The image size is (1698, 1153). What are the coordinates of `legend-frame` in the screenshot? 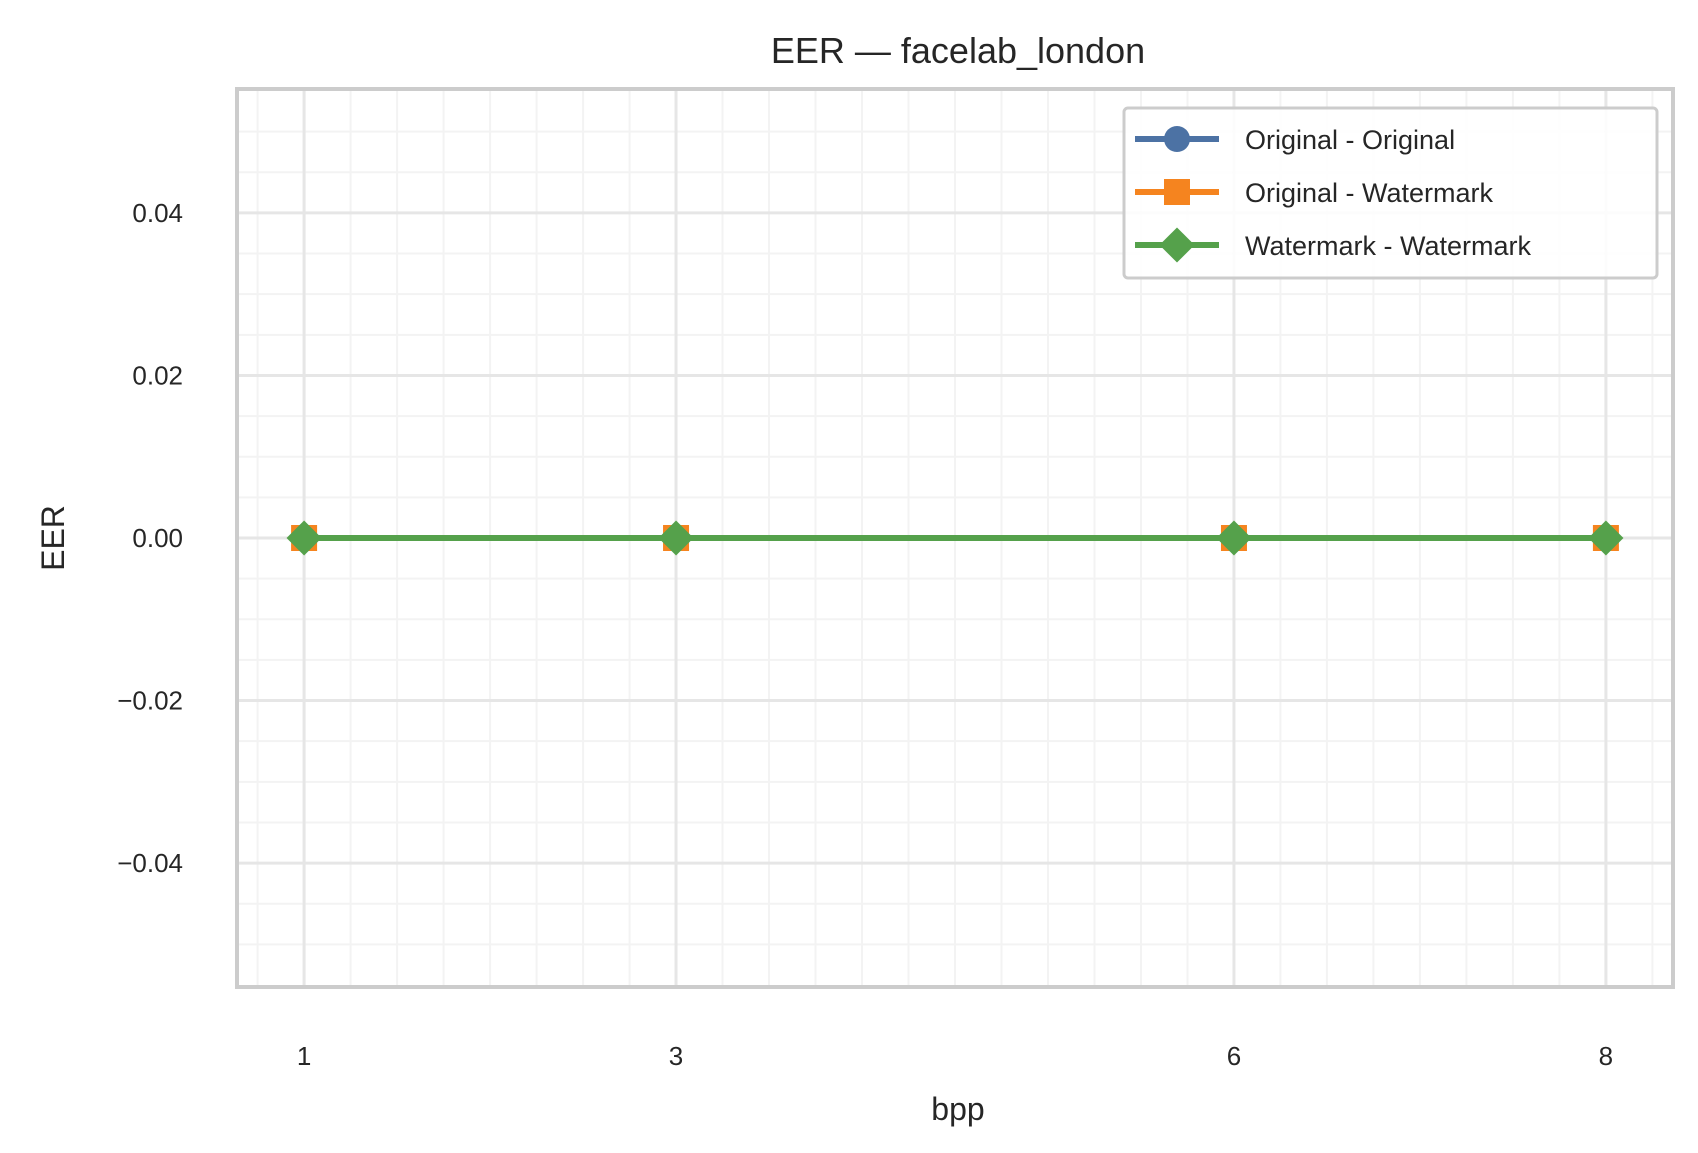 It's located at (1390, 193).